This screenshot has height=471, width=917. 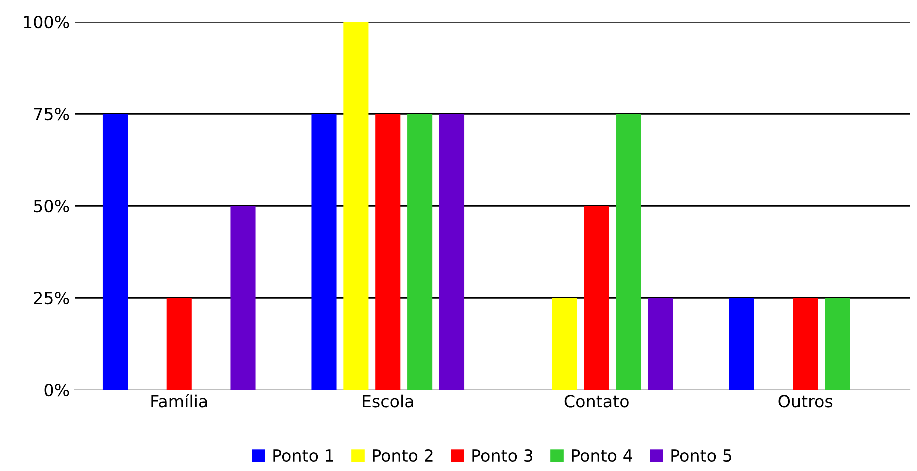 What do you see at coordinates (388, 401) in the screenshot?
I see `x-tick-label: Escola` at bounding box center [388, 401].